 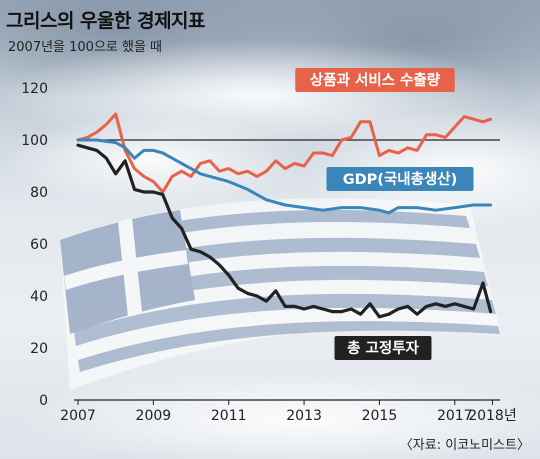 I want to click on x-tick-label: 2018년, so click(x=492, y=416).